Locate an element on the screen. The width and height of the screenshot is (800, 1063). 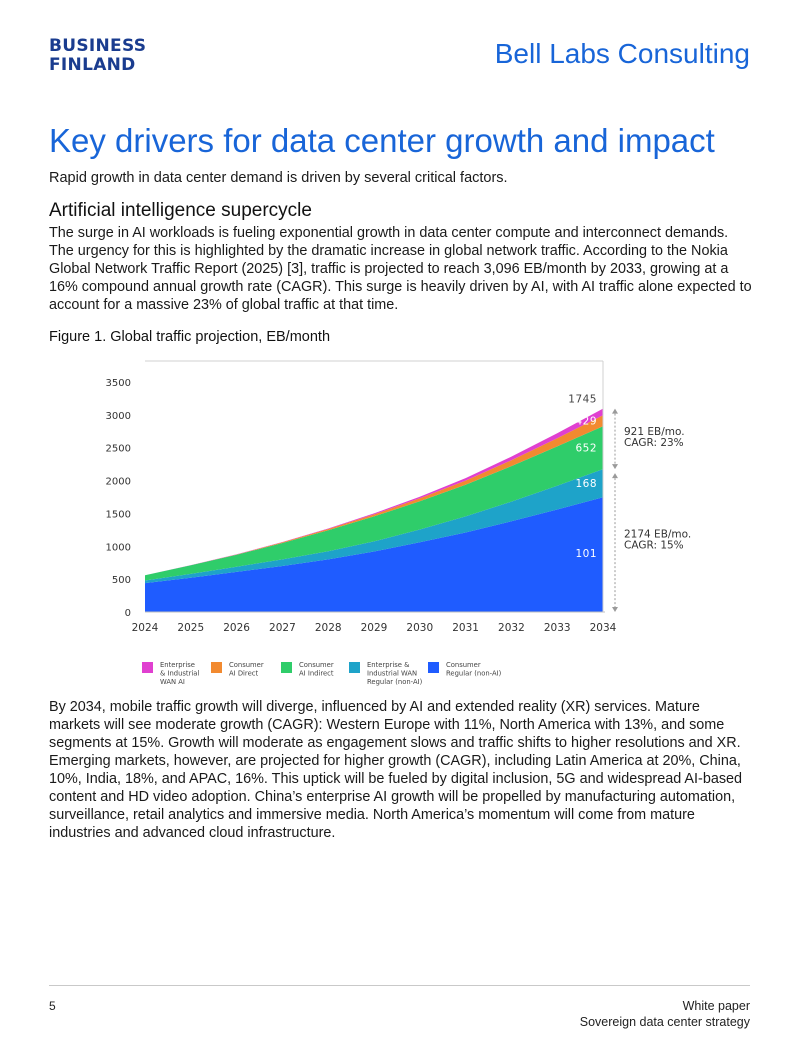
data-label-consumer-ai-indirect: 652 is located at coordinates (586, 449).